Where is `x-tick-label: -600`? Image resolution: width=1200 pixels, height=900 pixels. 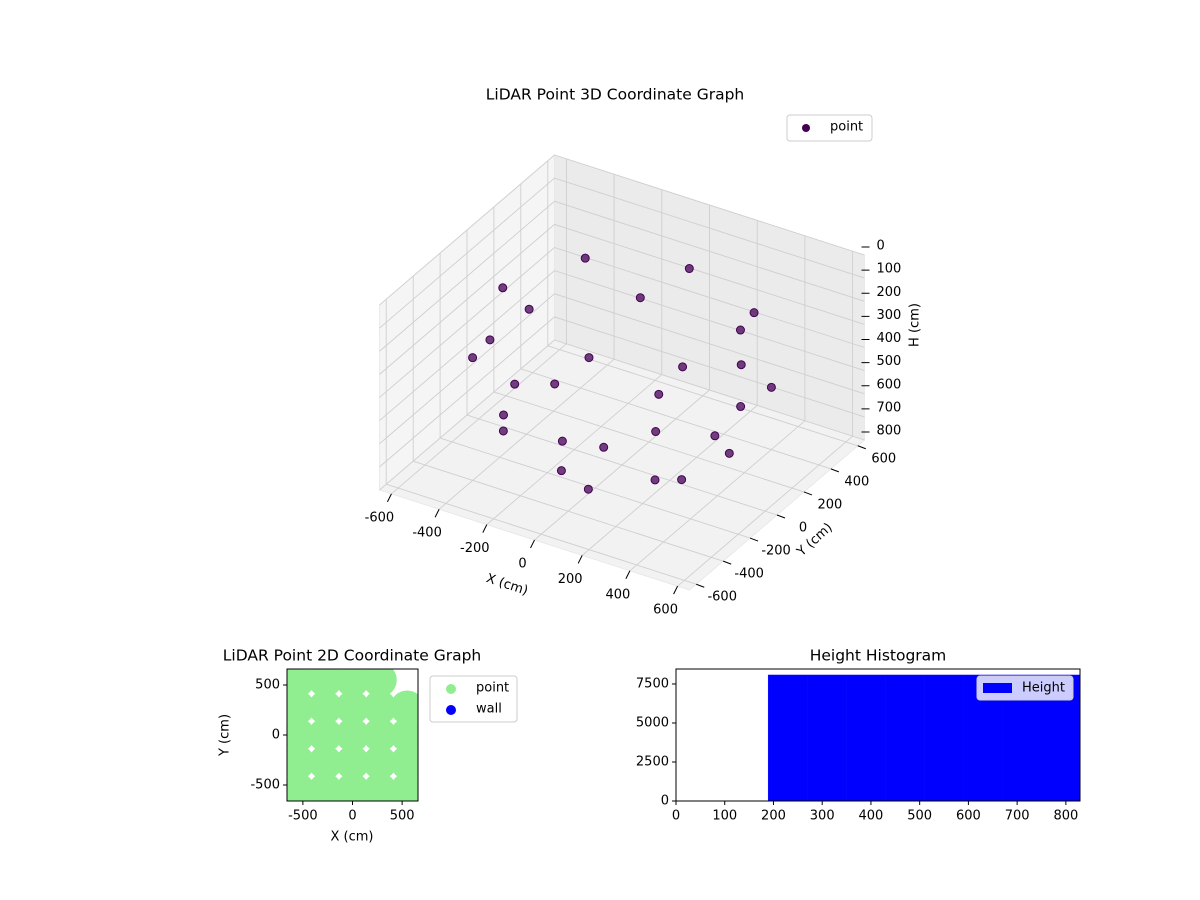 x-tick-label: -600 is located at coordinates (380, 517).